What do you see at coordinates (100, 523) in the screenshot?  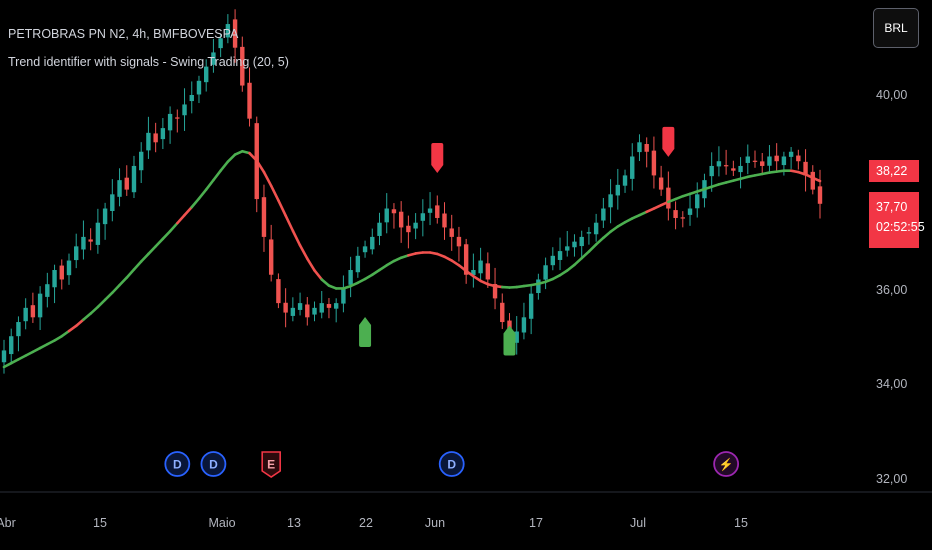 I see `x-tick-label: 15` at bounding box center [100, 523].